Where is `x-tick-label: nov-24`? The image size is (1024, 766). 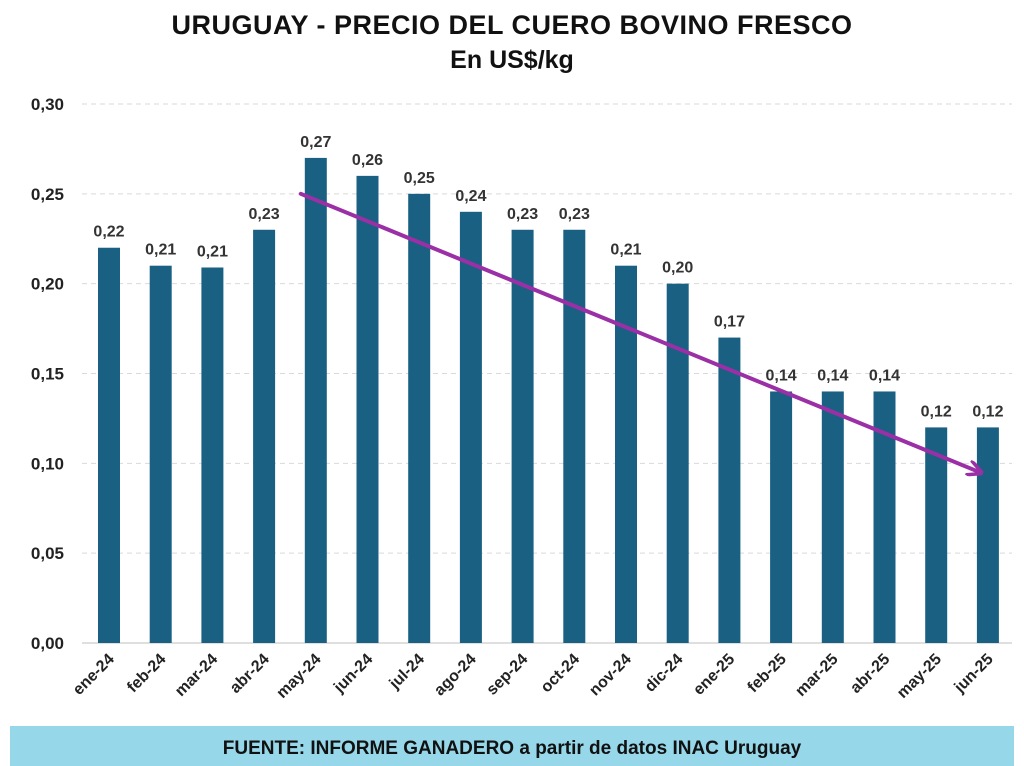 x-tick-label: nov-24 is located at coordinates (610, 675).